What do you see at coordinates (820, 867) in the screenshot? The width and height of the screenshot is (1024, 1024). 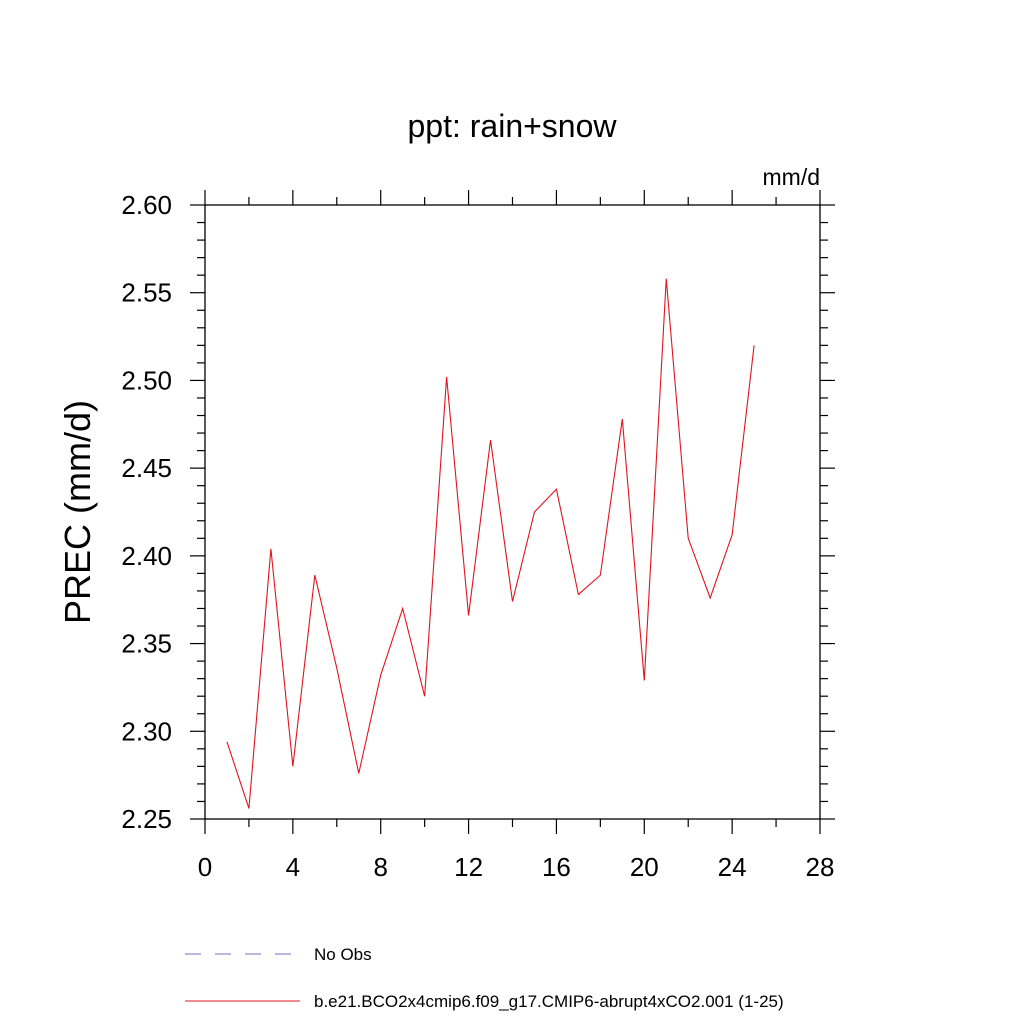 I see `x-tick-label: 28` at bounding box center [820, 867].